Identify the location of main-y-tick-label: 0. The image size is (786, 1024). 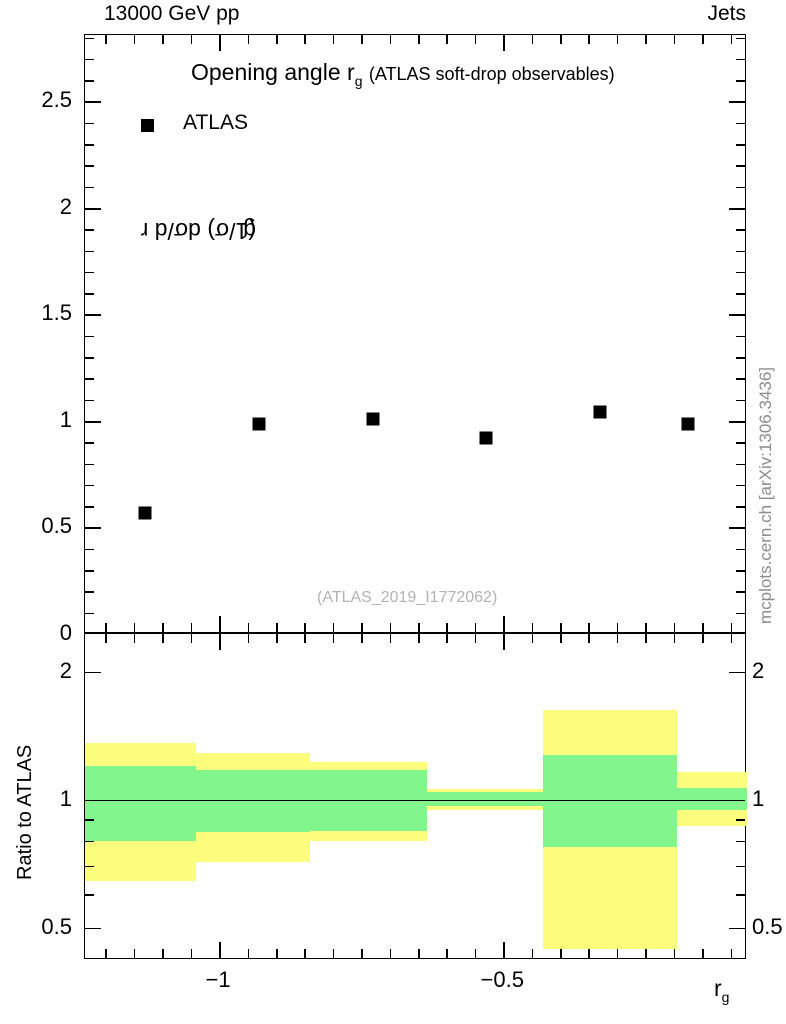
(65, 632).